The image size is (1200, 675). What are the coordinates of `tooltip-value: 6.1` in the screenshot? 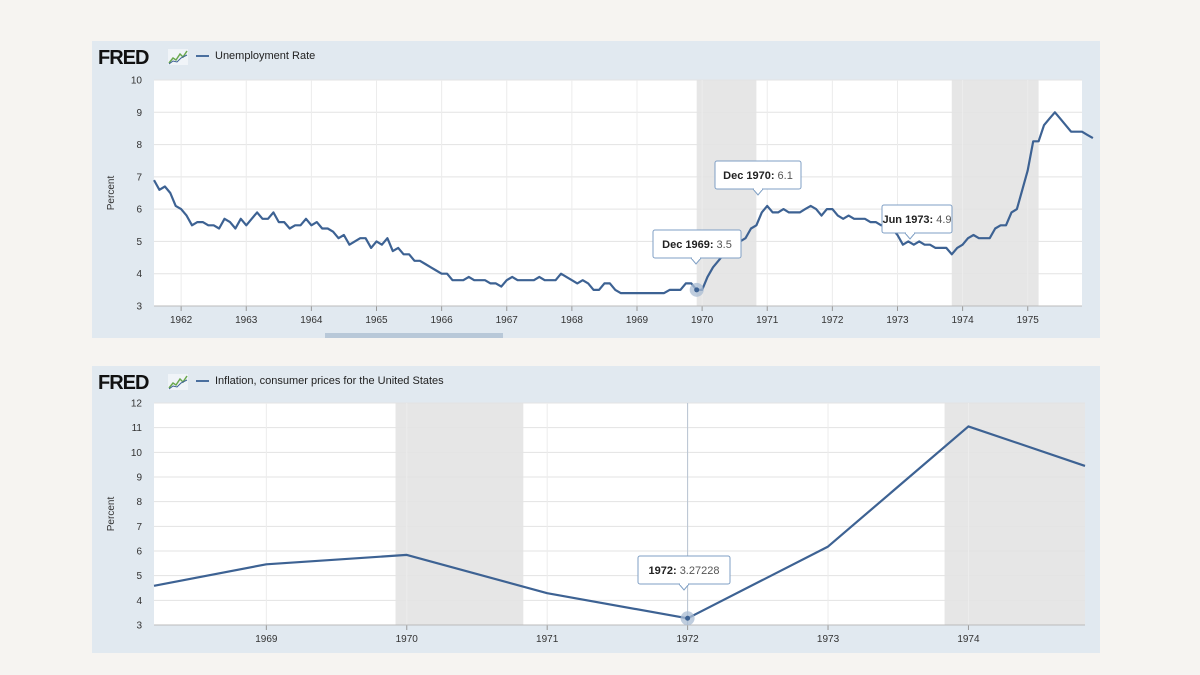 It's located at (785, 176).